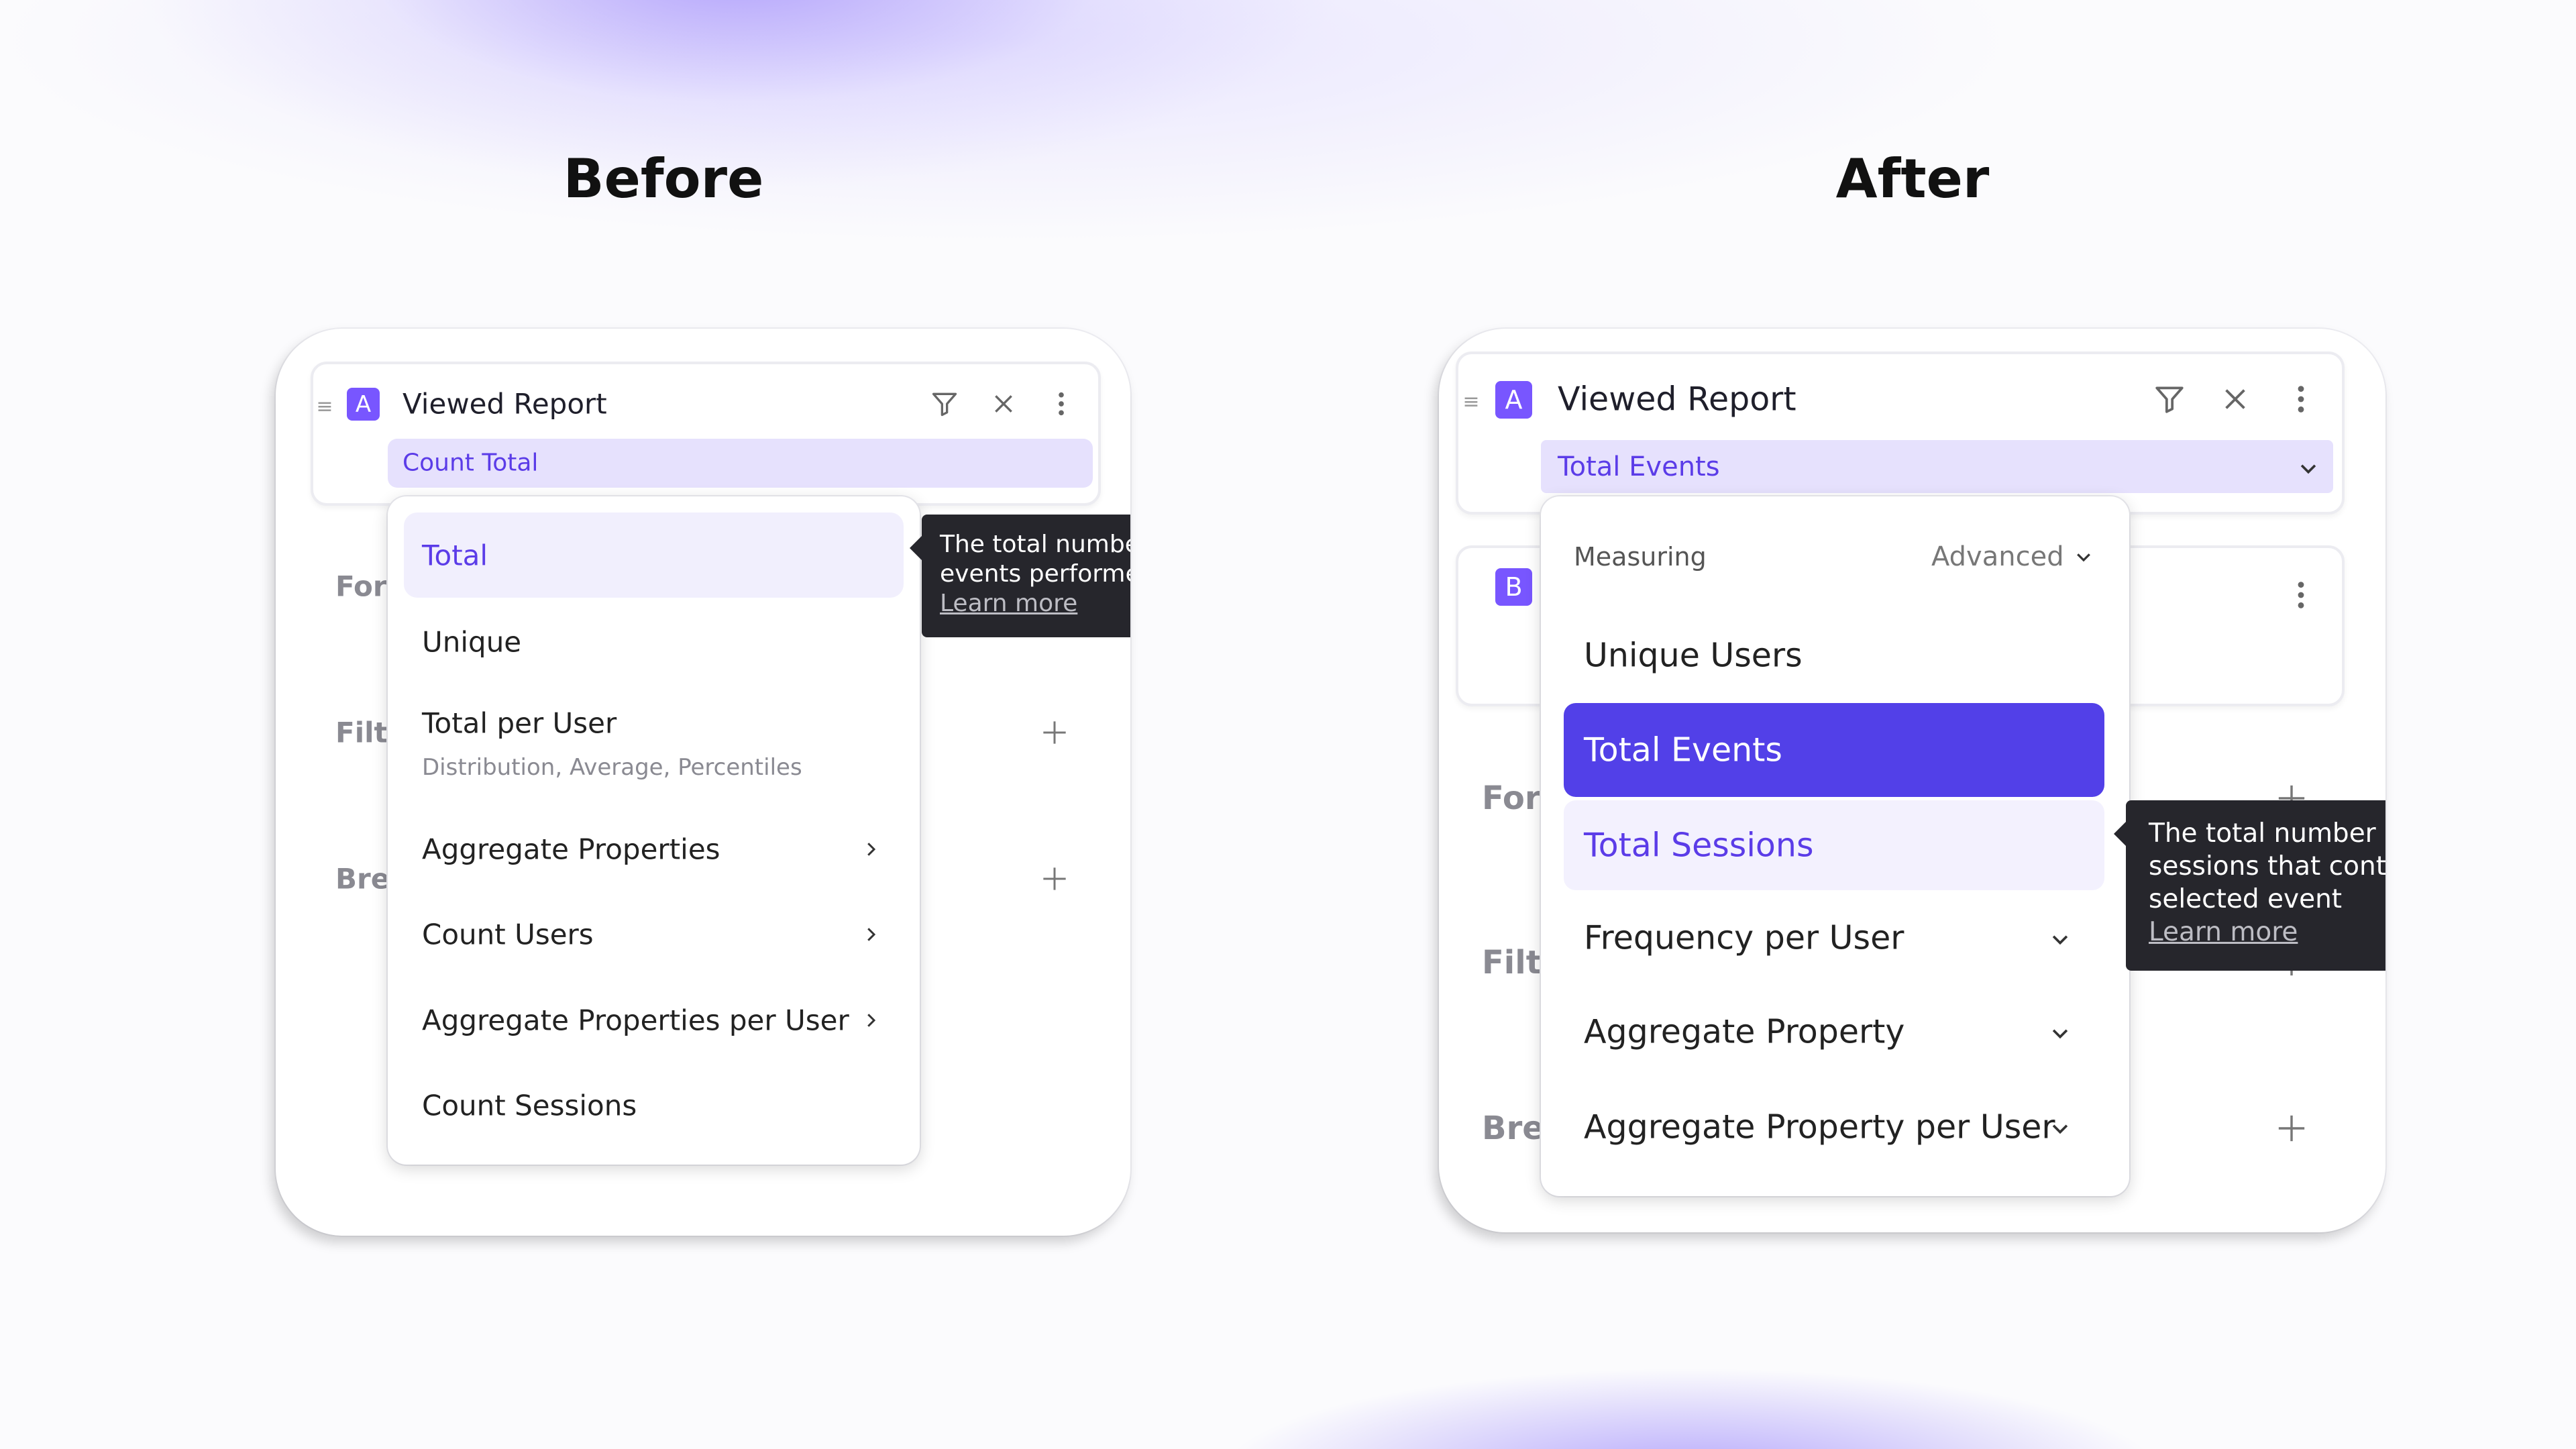  Describe the element at coordinates (1744, 1031) in the screenshot. I see `menu-item-aggregate-property: Aggregate Property` at that location.